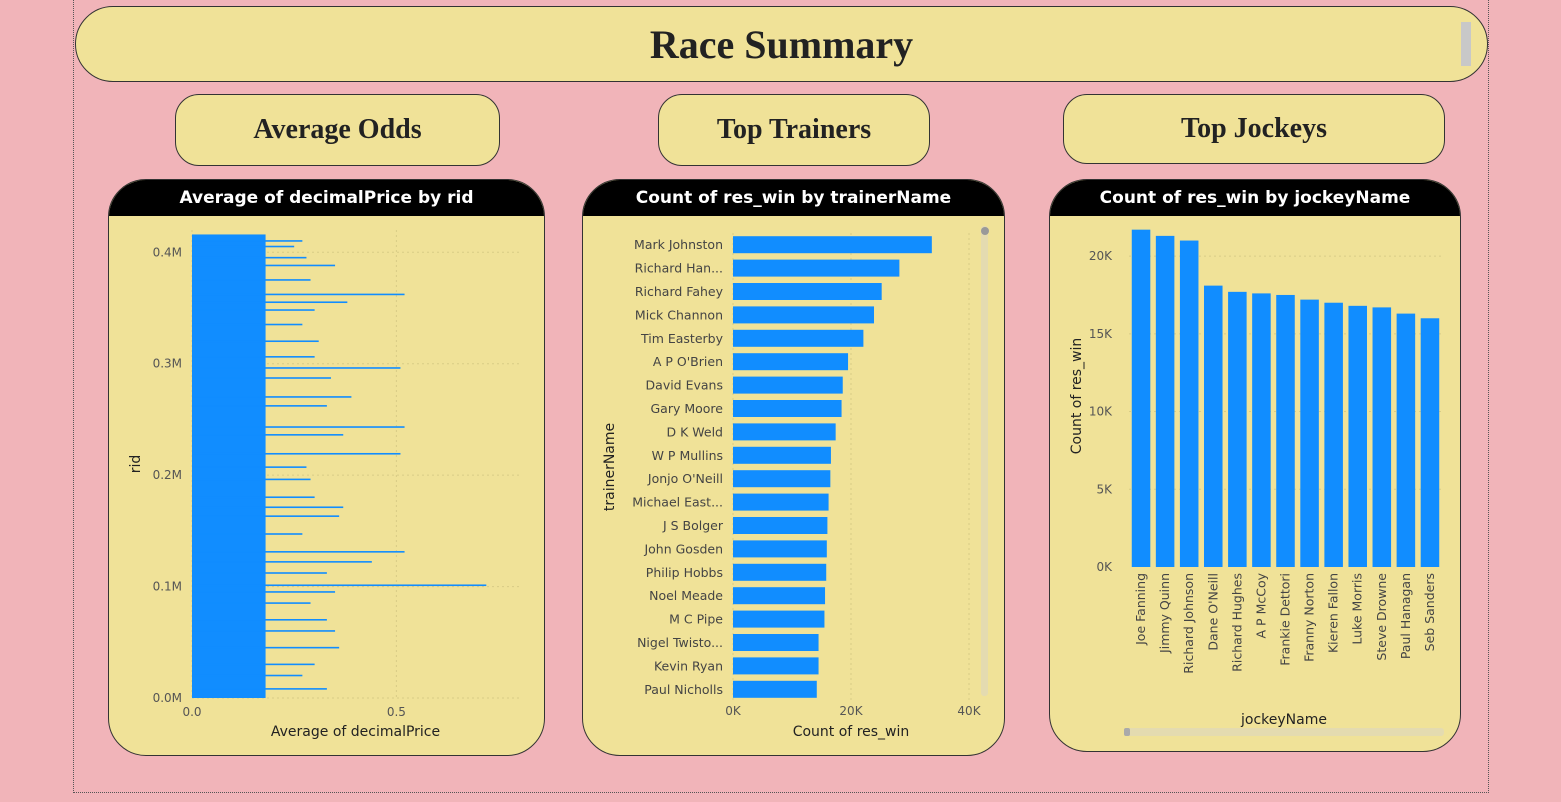 This screenshot has height=802, width=1561. Describe the element at coordinates (686, 595) in the screenshot. I see `category-label: Noel Meade` at that location.